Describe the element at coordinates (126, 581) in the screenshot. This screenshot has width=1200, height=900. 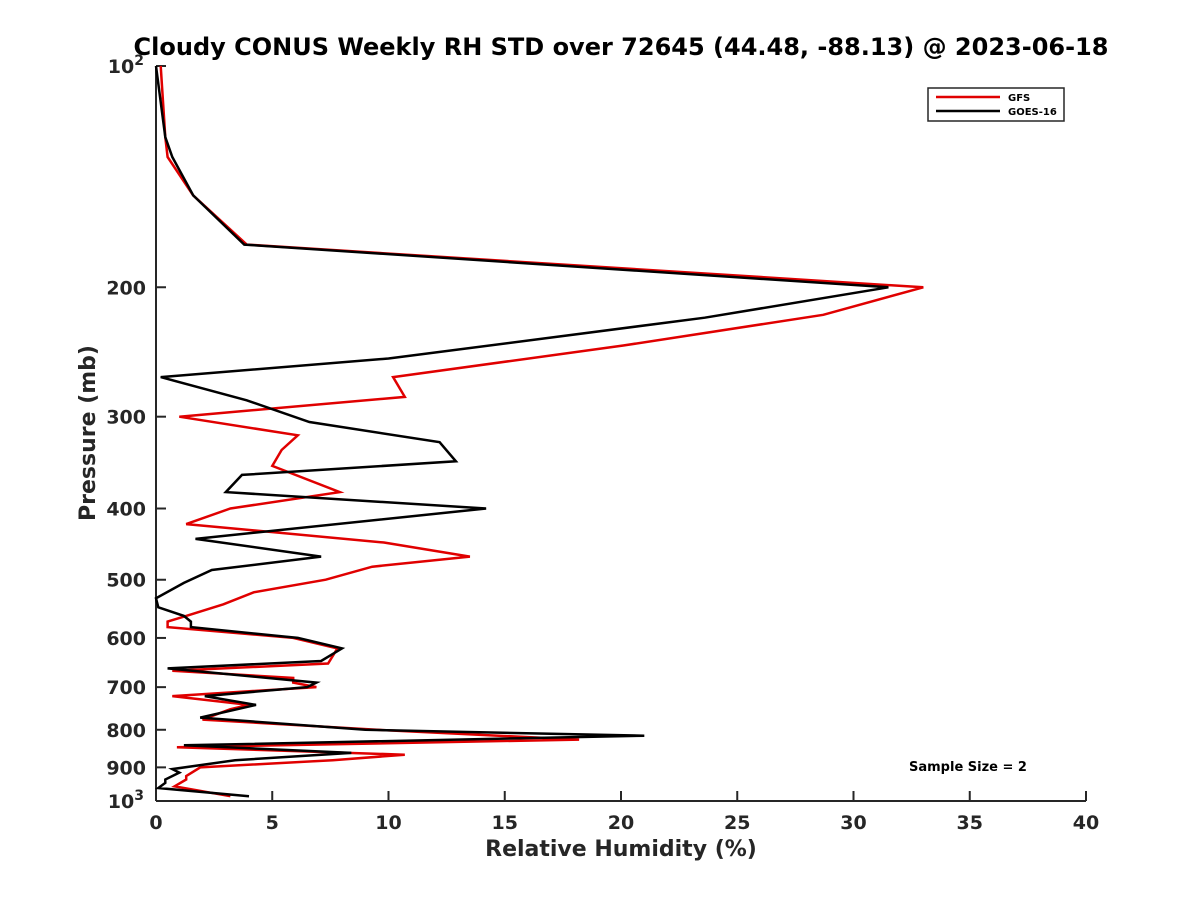
I see `y-tick-label: 500` at that location.